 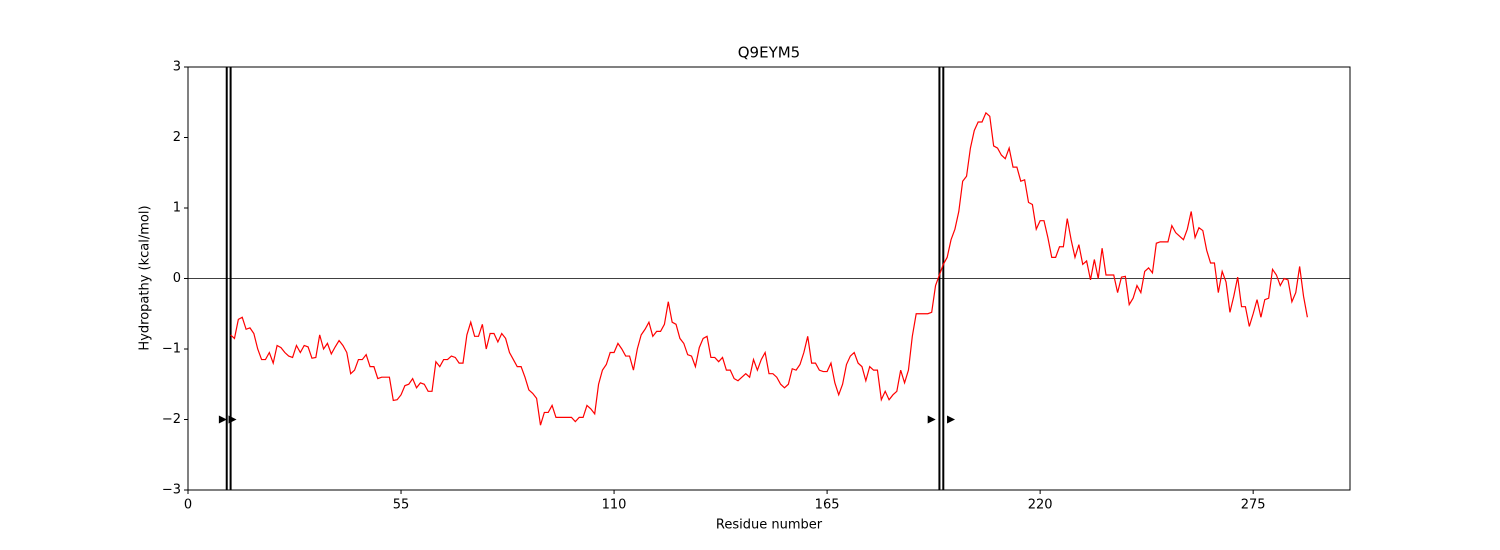 I want to click on x-tick-label: 220, so click(x=1040, y=505).